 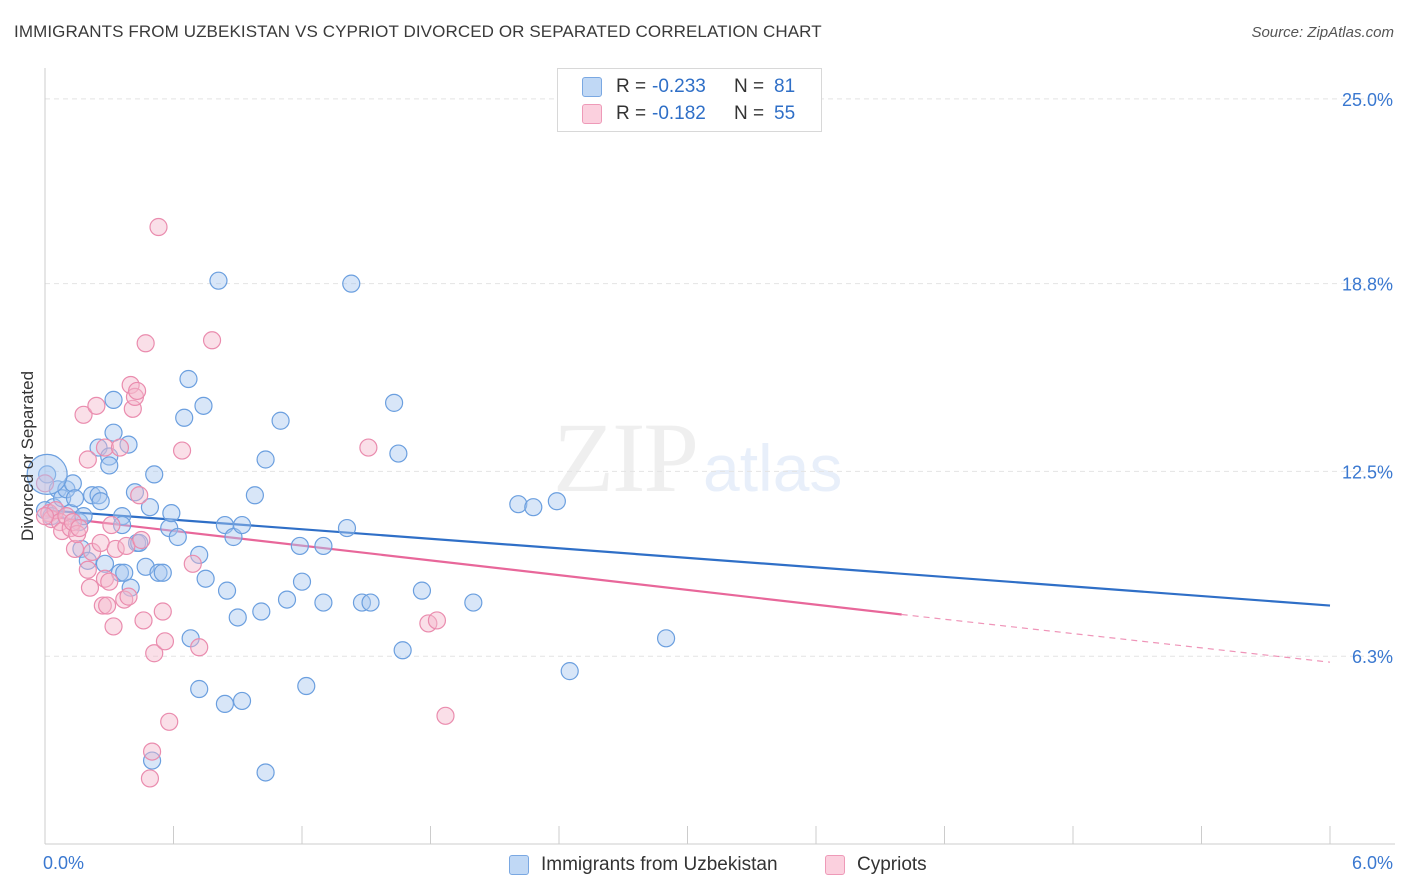 What do you see at coordinates (785, 86) in the screenshot?
I see `legend-n-value: 81` at bounding box center [785, 86].